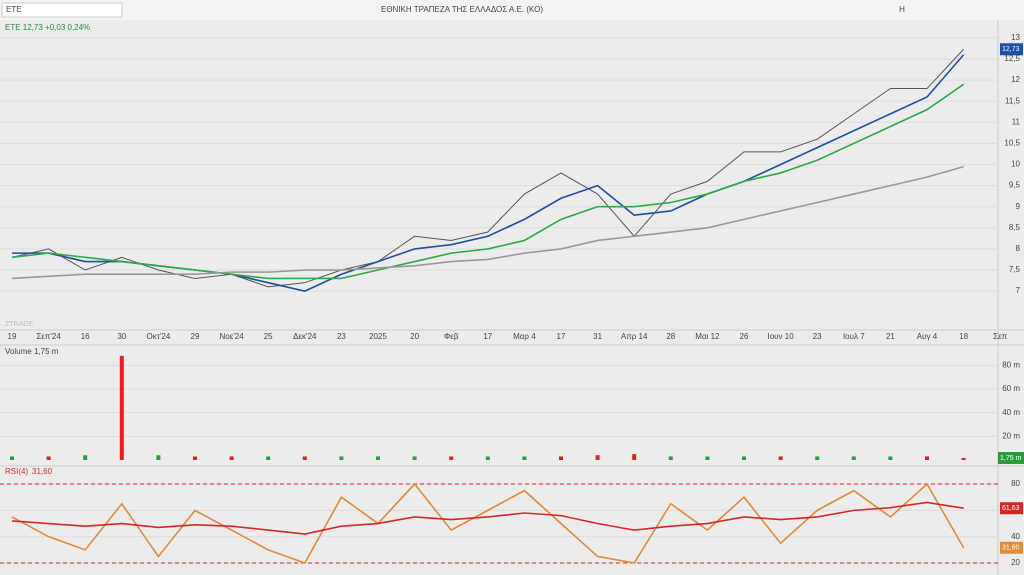 The height and width of the screenshot is (575, 1024). I want to click on rsi-title: RSI(4), so click(16, 471).